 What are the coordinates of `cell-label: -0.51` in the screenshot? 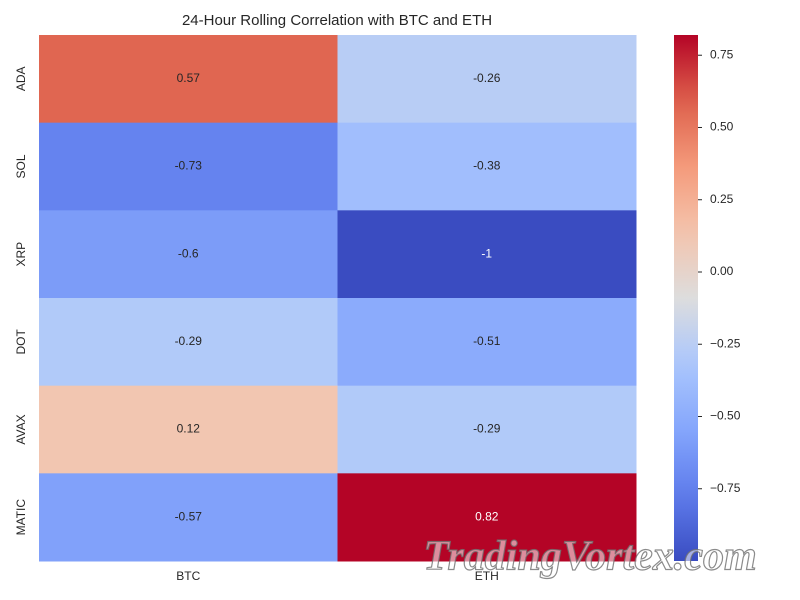 It's located at (487, 341).